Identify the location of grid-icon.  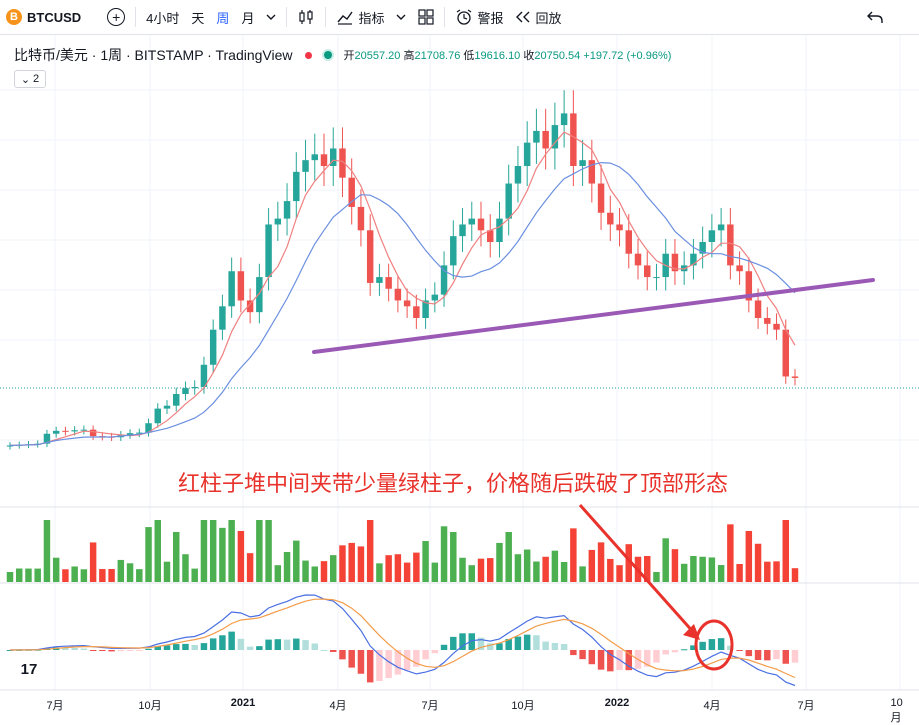
(426, 17).